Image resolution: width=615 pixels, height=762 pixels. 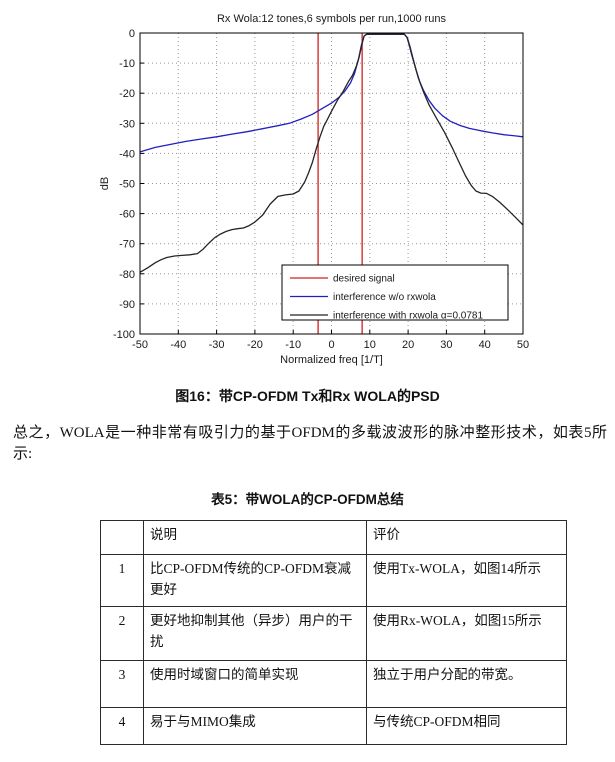 What do you see at coordinates (124, 335) in the screenshot?
I see `y-tick-label: -100` at bounding box center [124, 335].